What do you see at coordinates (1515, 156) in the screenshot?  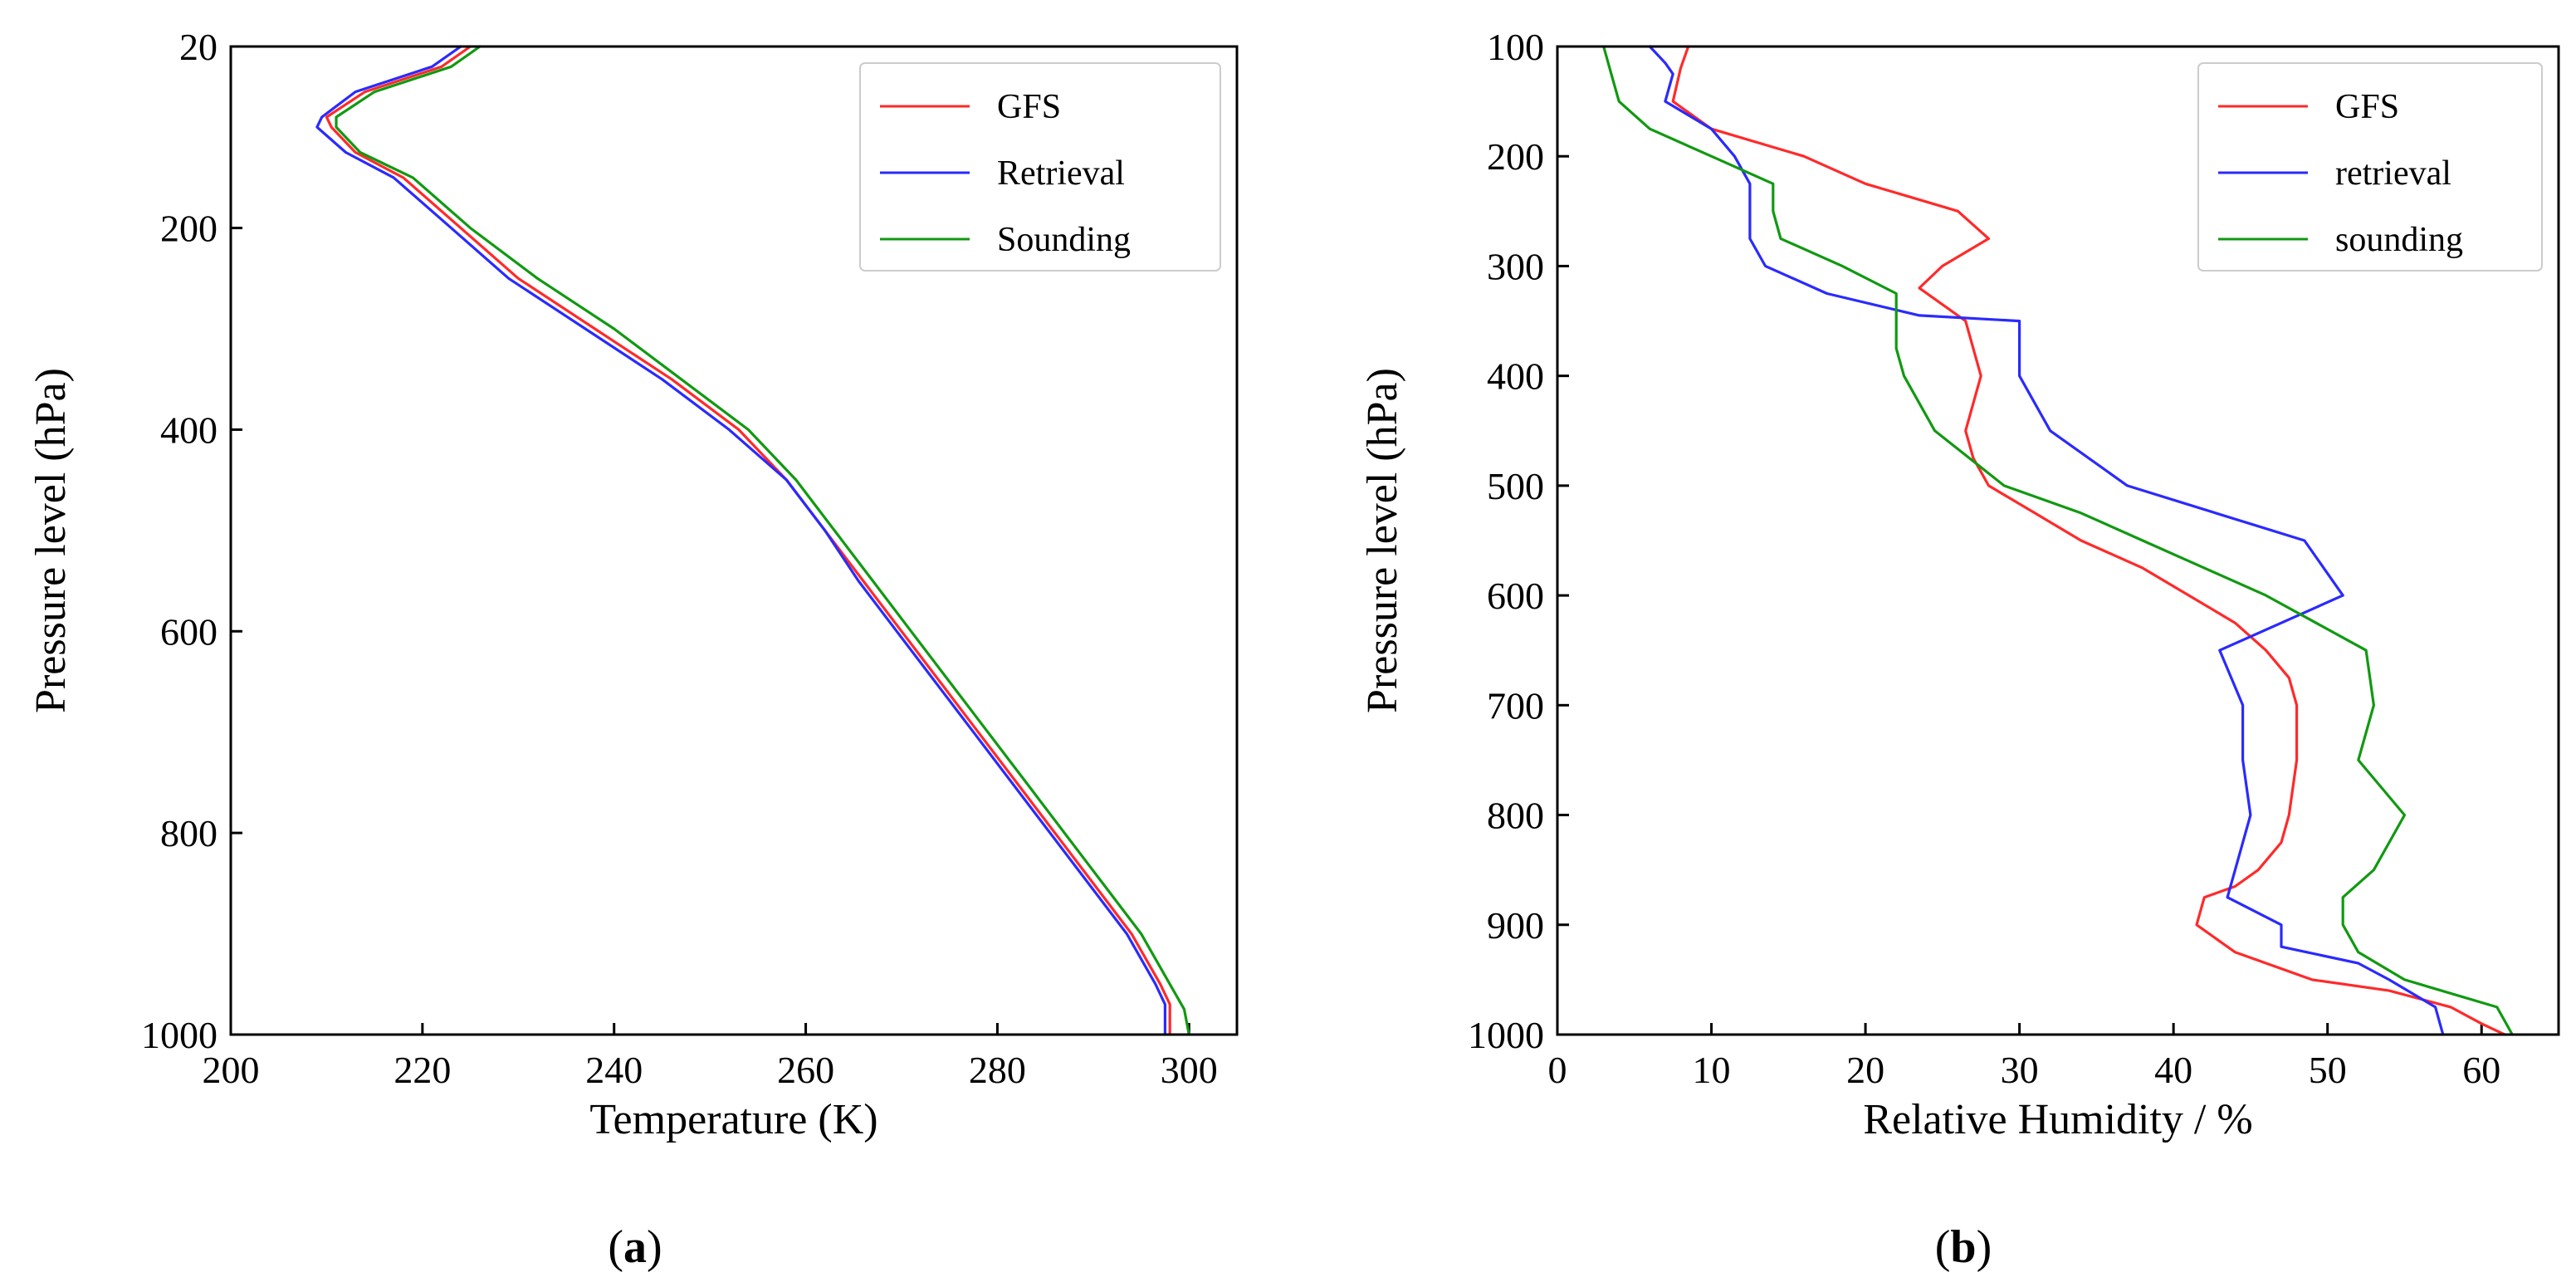 I see `panel-b-y-tick-label: 200` at bounding box center [1515, 156].